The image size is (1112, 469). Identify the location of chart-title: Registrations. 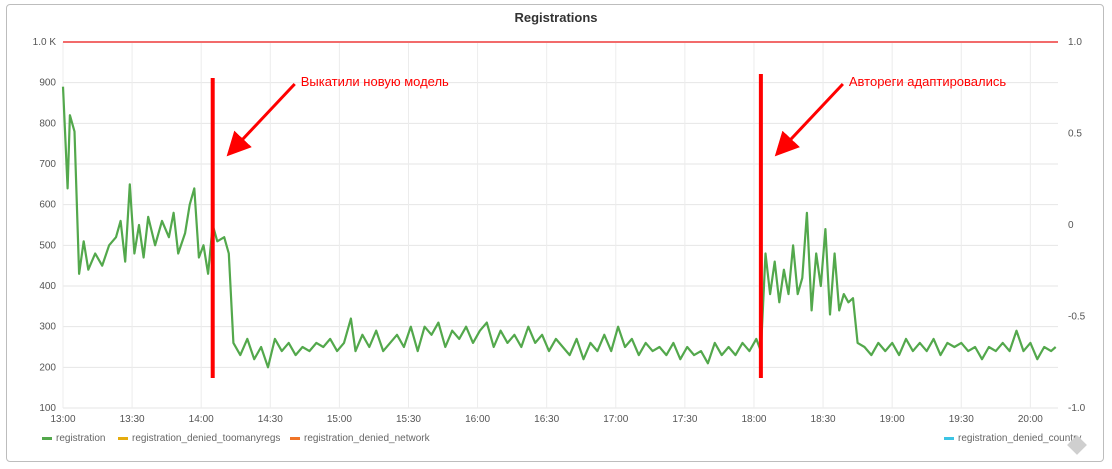
(556, 17).